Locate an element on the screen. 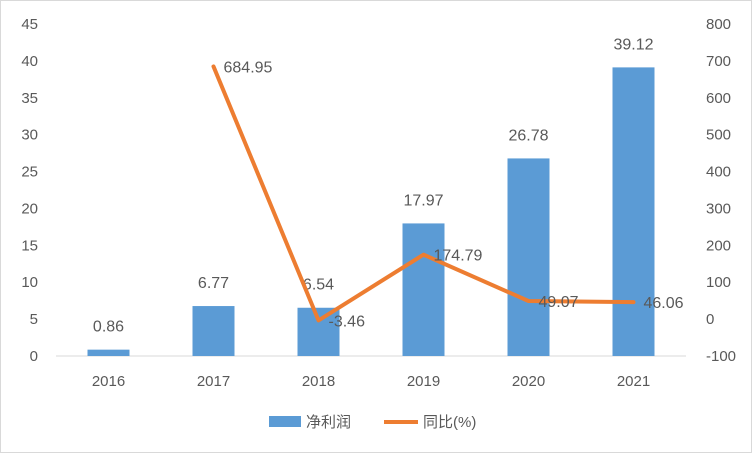 The height and width of the screenshot is (454, 752). bar-data-label: 6.77 is located at coordinates (213, 283).